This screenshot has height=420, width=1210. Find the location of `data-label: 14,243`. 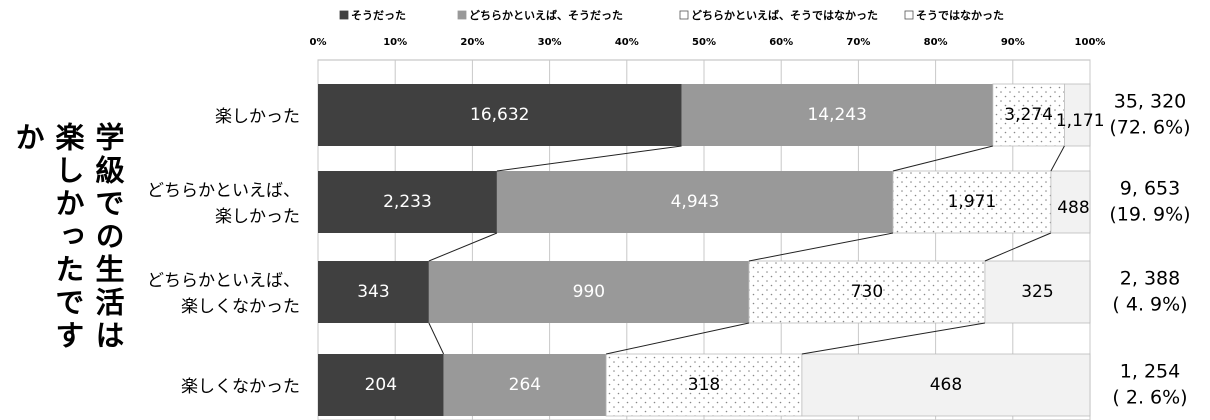

data-label: 14,243 is located at coordinates (836, 115).